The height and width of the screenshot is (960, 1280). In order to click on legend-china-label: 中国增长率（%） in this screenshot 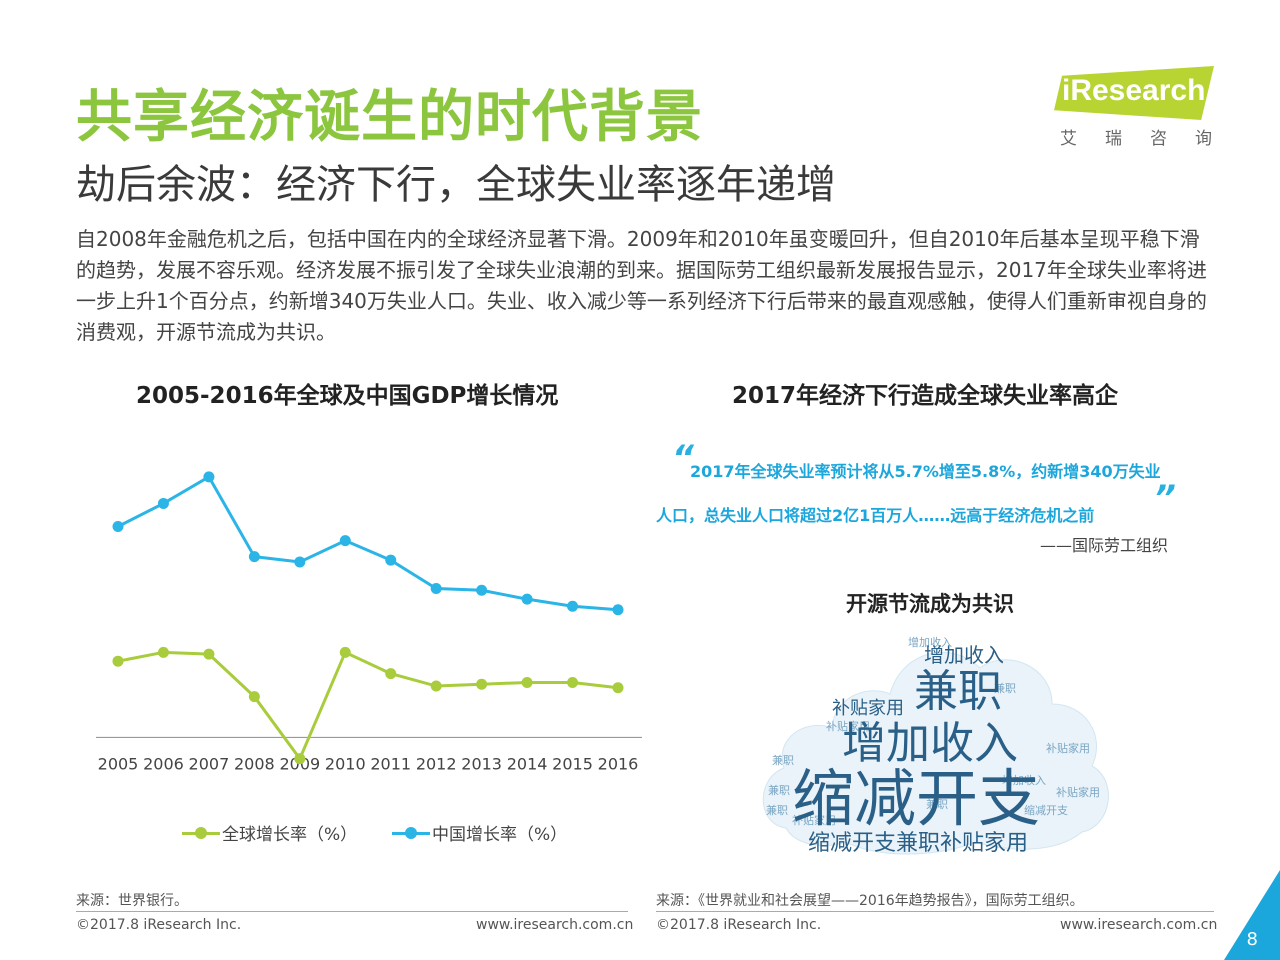, I will do `click(500, 835)`.